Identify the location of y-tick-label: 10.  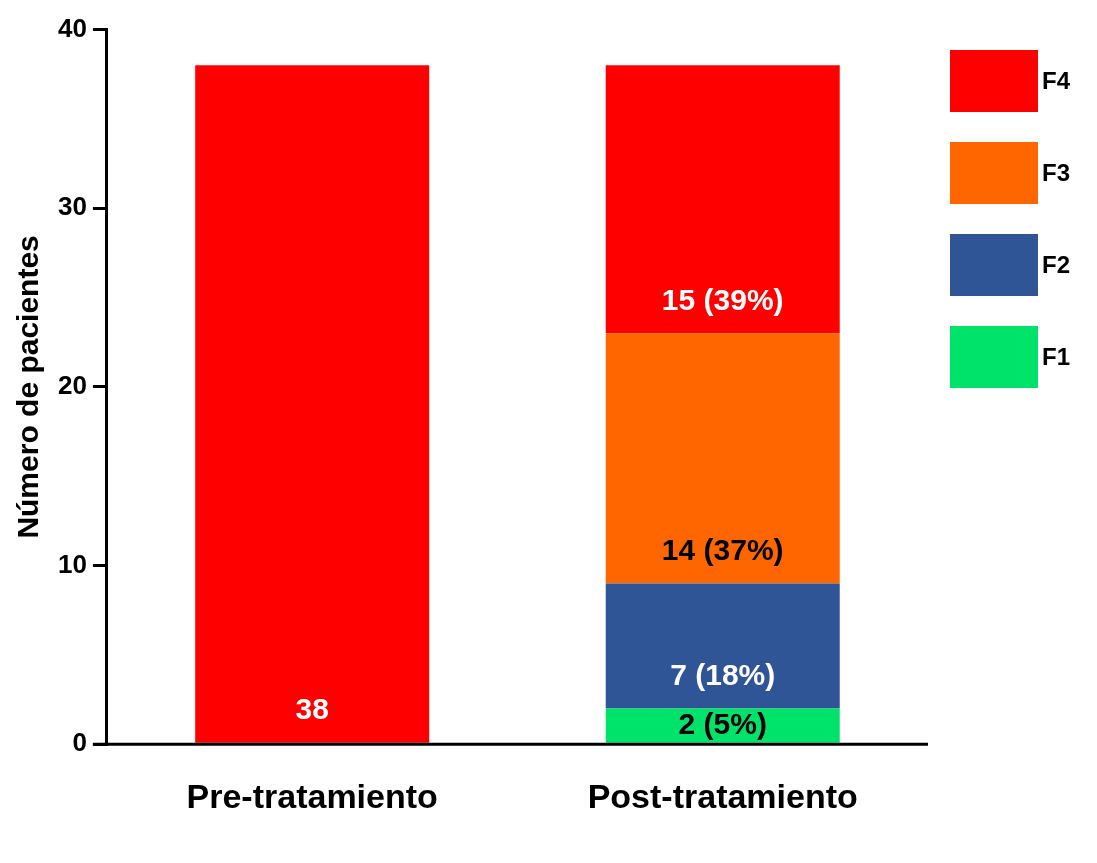
(72, 563).